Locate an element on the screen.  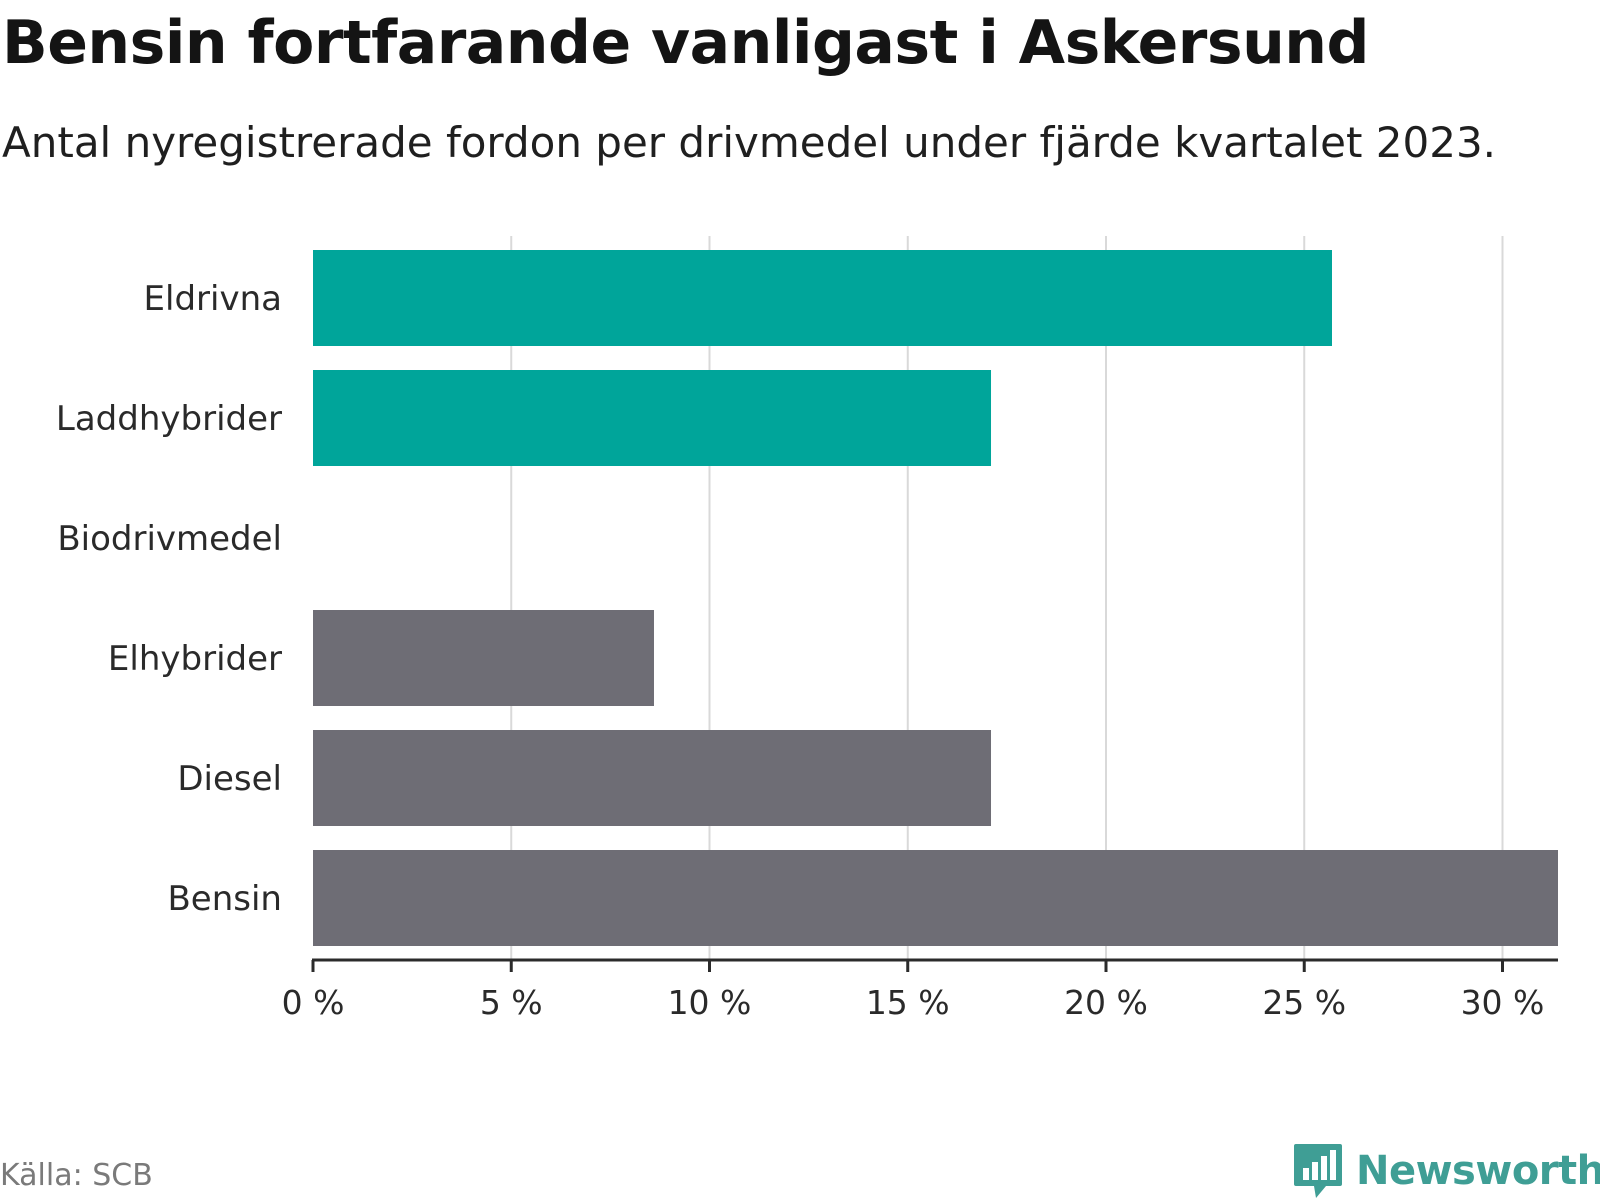
x-tick-label-5: 5 % is located at coordinates (511, 1002).